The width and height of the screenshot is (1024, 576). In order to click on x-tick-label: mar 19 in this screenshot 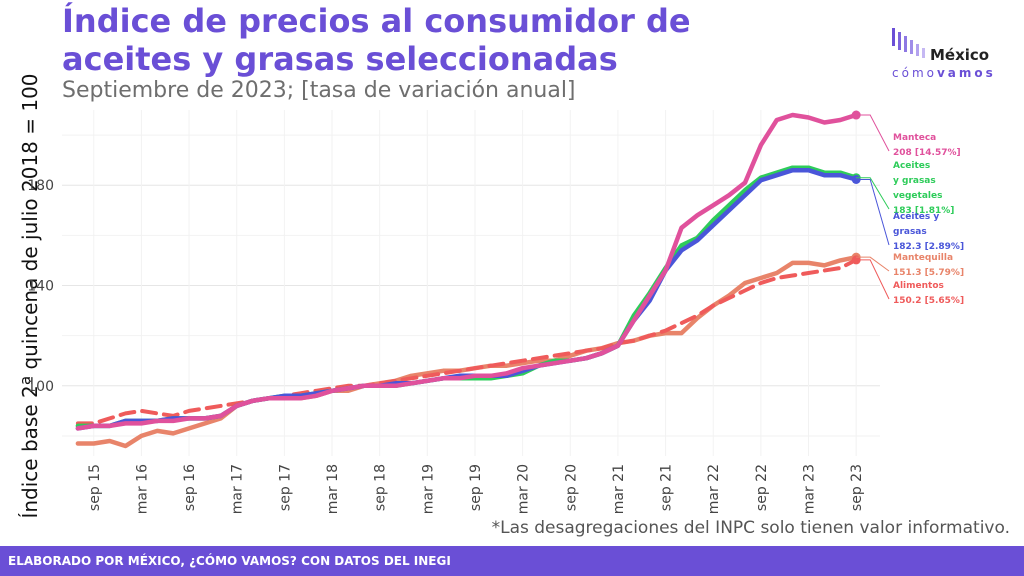, I will do `click(428, 489)`.